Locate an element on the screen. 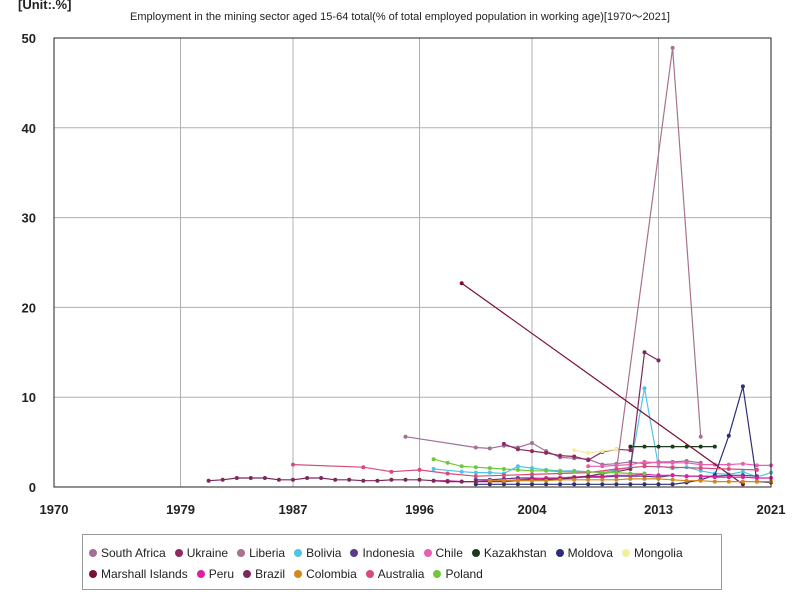  series-line-poland is located at coordinates (539, 466).